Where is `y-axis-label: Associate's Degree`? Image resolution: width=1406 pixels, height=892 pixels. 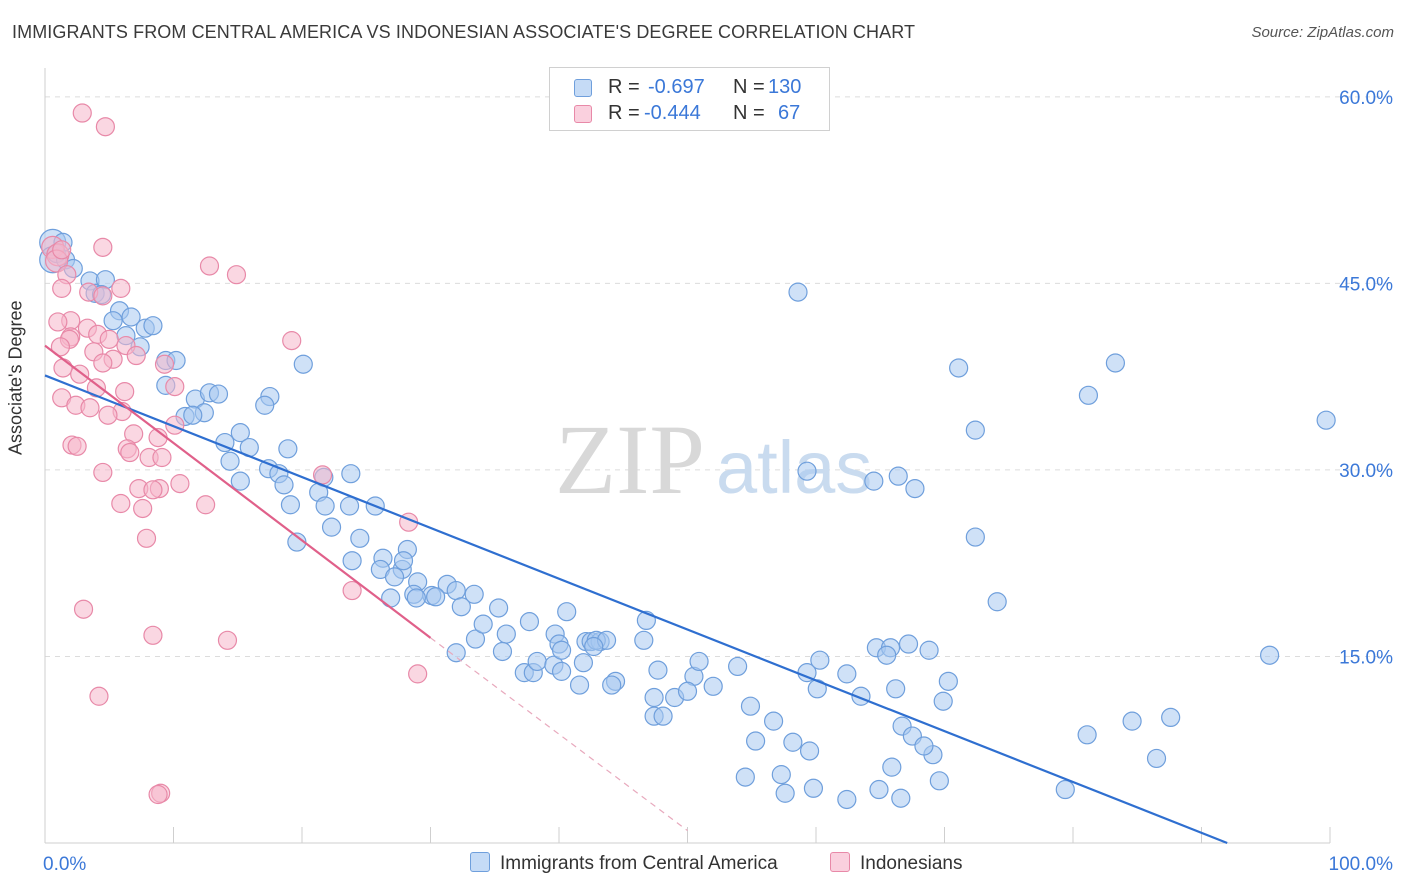
y-axis-label: Associate's Degree is located at coordinates (15, 377).